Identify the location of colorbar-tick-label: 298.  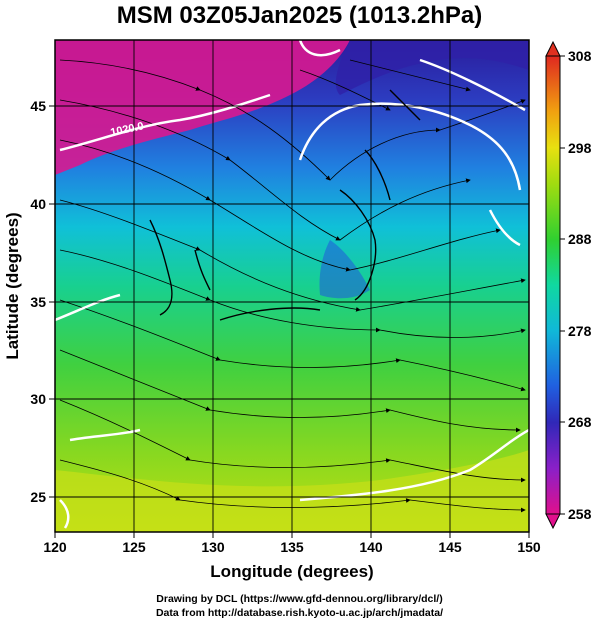
(580, 148).